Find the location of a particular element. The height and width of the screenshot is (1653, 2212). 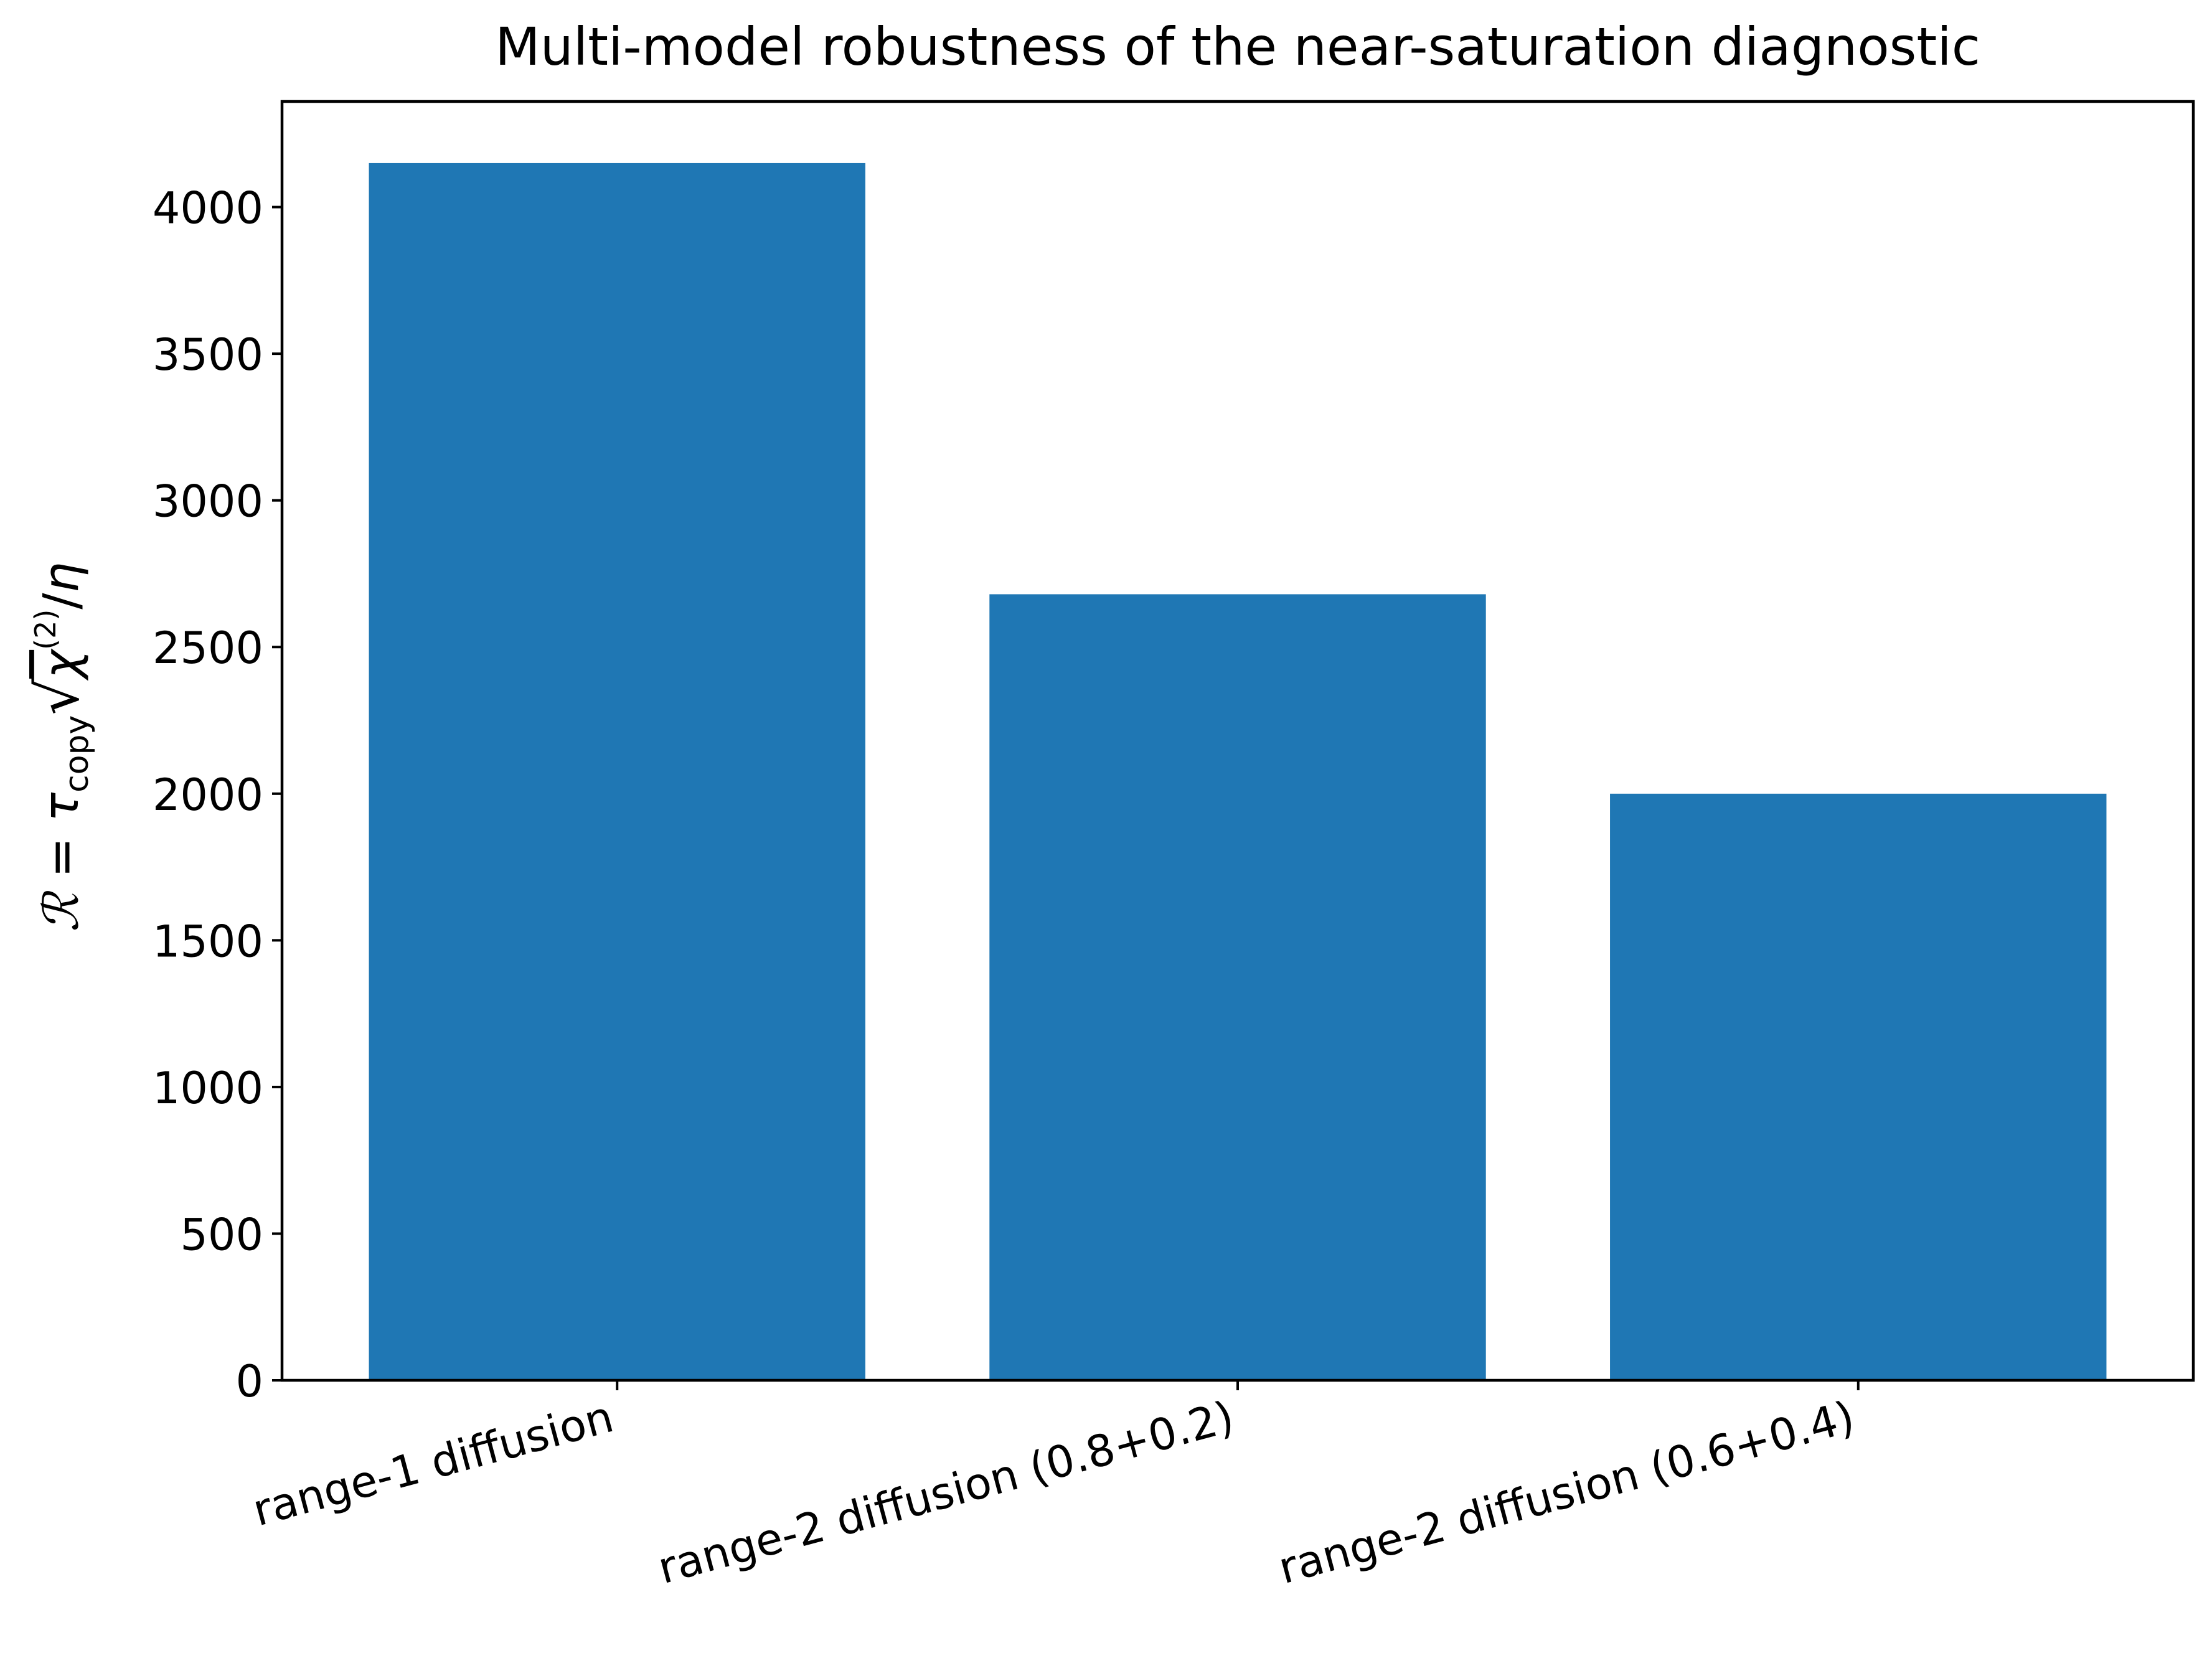

y-axis-ticks: 0 500 1000 1500 2000 2500 3000 3500 4000 is located at coordinates (217, 795).